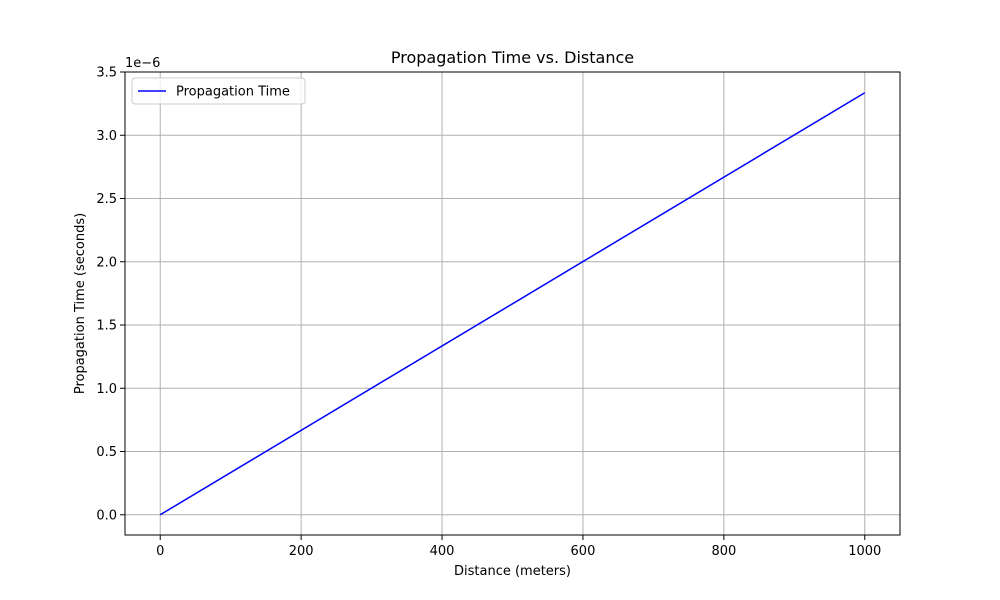 This screenshot has width=1000, height=600. I want to click on x-tick-label: 800, so click(723, 551).